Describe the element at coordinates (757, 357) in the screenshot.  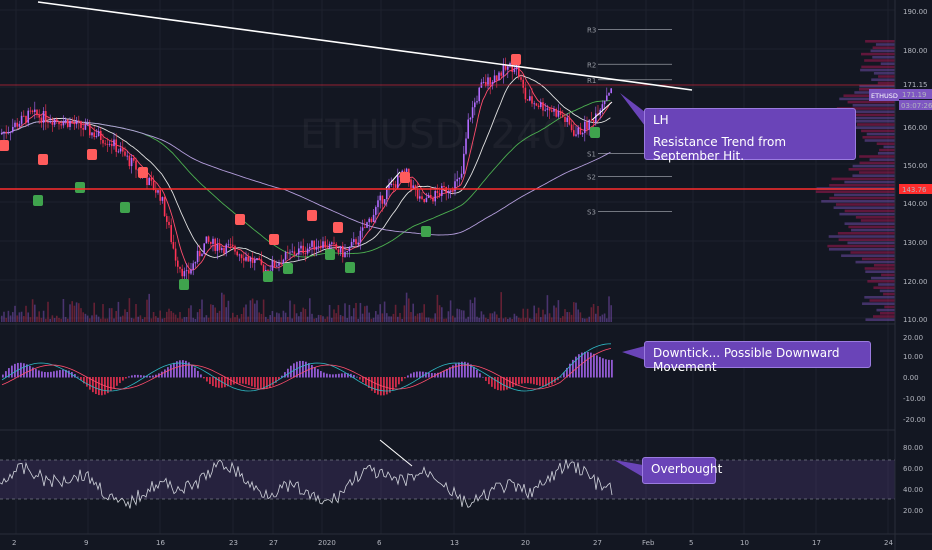
I see `macd-callout: Downtick... Possible Downward Movement` at that location.